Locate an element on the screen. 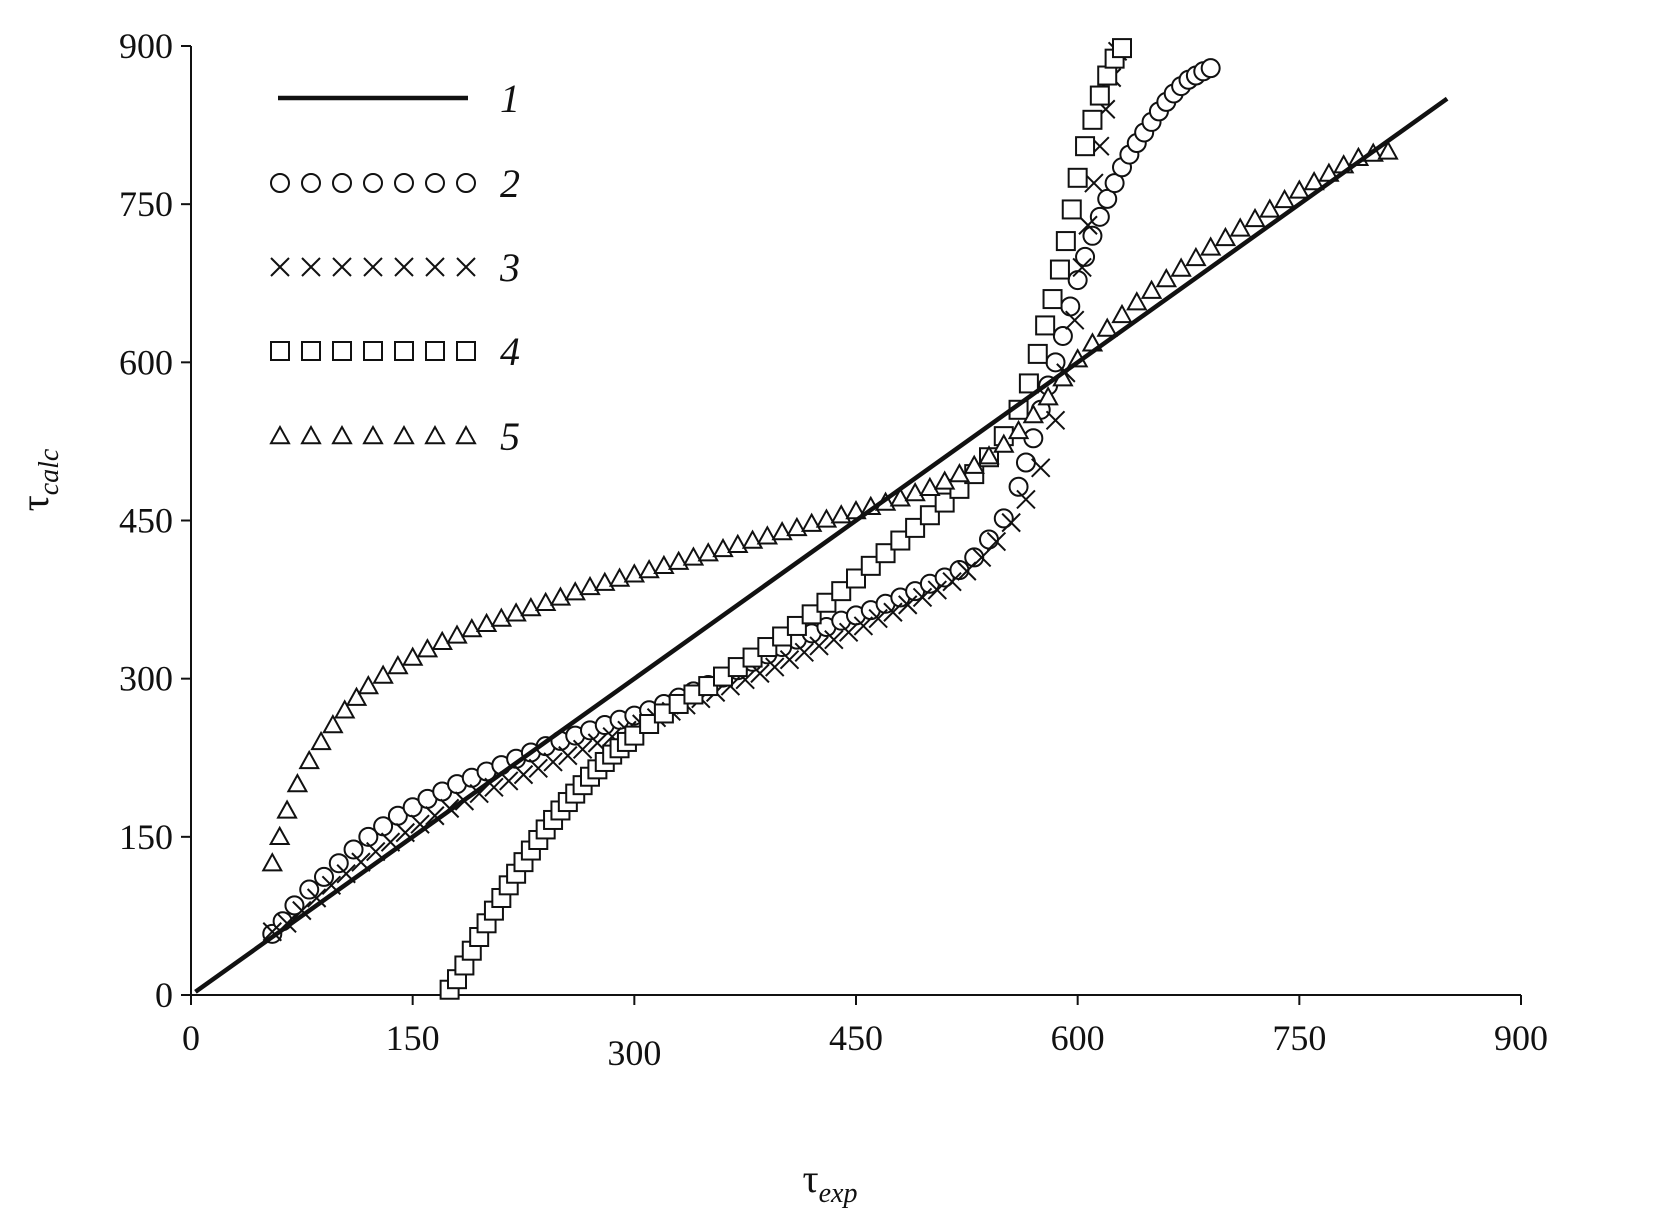 The width and height of the screenshot is (1654, 1224). x-axis-title-subscript: exp is located at coordinates (838, 1193).